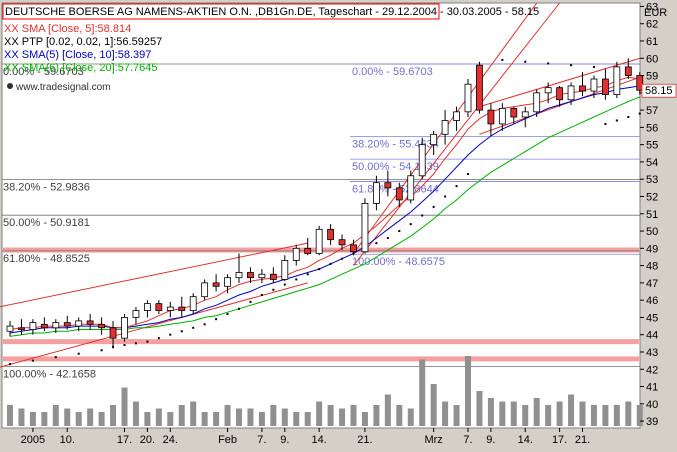 This screenshot has height=452, width=677. What do you see at coordinates (43, 72) in the screenshot?
I see `fib-left-label: 0.00% - 59.6703` at bounding box center [43, 72].